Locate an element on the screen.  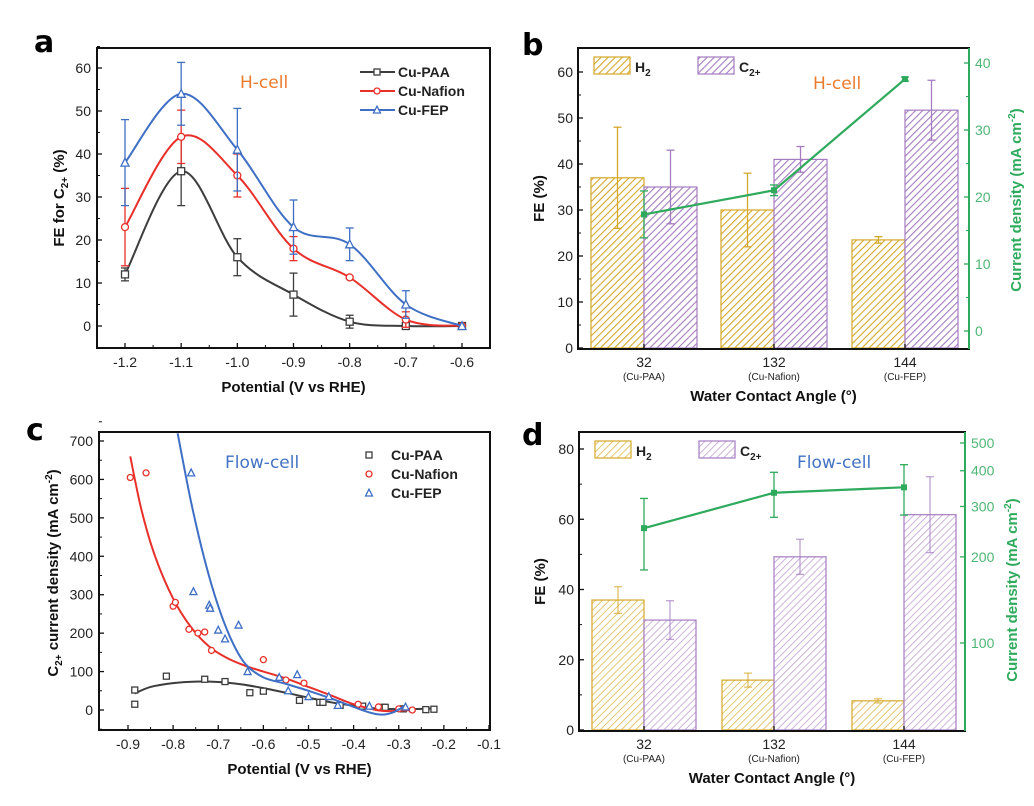
x-category-label: 144 is located at coordinates (905, 362).